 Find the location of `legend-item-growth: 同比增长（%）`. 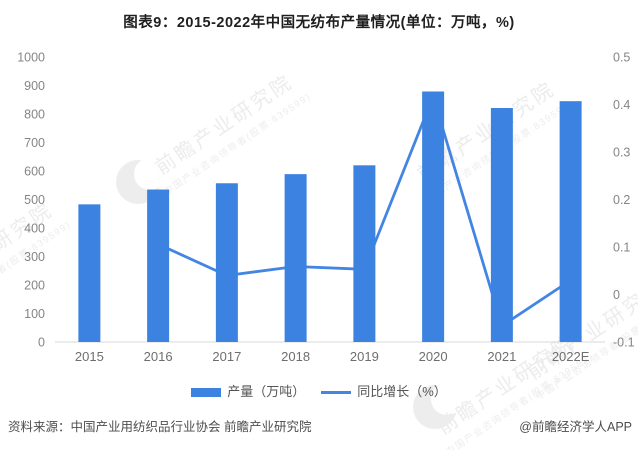

legend-item-growth: 同比增长（%） is located at coordinates (384, 392).